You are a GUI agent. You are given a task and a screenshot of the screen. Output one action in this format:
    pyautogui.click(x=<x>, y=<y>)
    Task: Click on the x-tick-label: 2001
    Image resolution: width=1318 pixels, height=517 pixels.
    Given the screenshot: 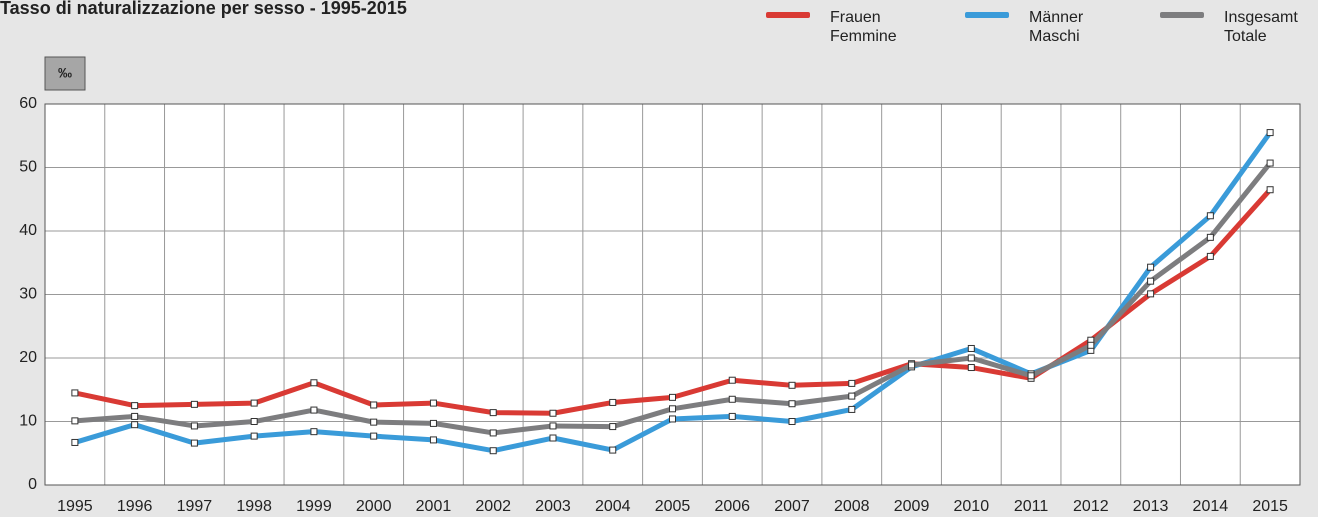 What is the action you would take?
    pyautogui.click(x=434, y=506)
    